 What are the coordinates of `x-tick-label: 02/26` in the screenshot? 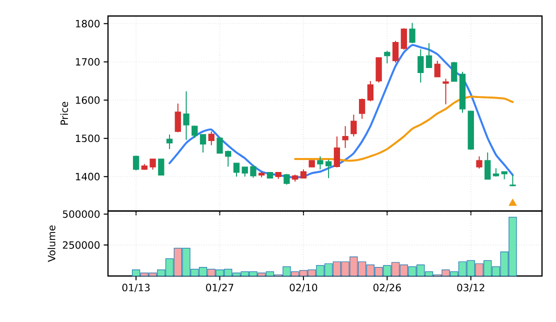 It's located at (387, 288).